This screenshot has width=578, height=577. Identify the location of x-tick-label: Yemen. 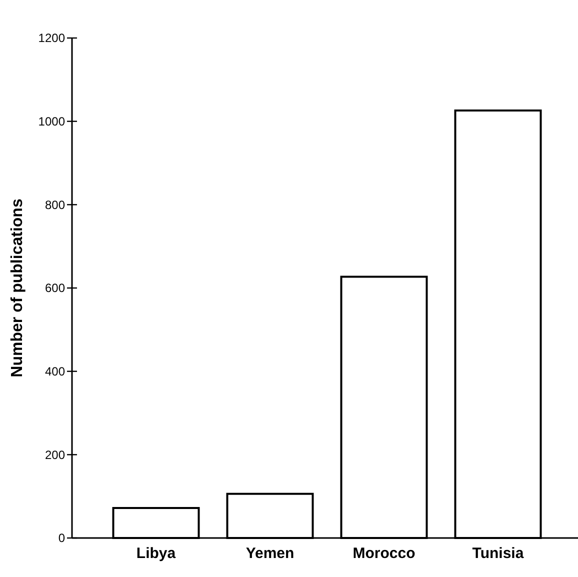
(270, 553).